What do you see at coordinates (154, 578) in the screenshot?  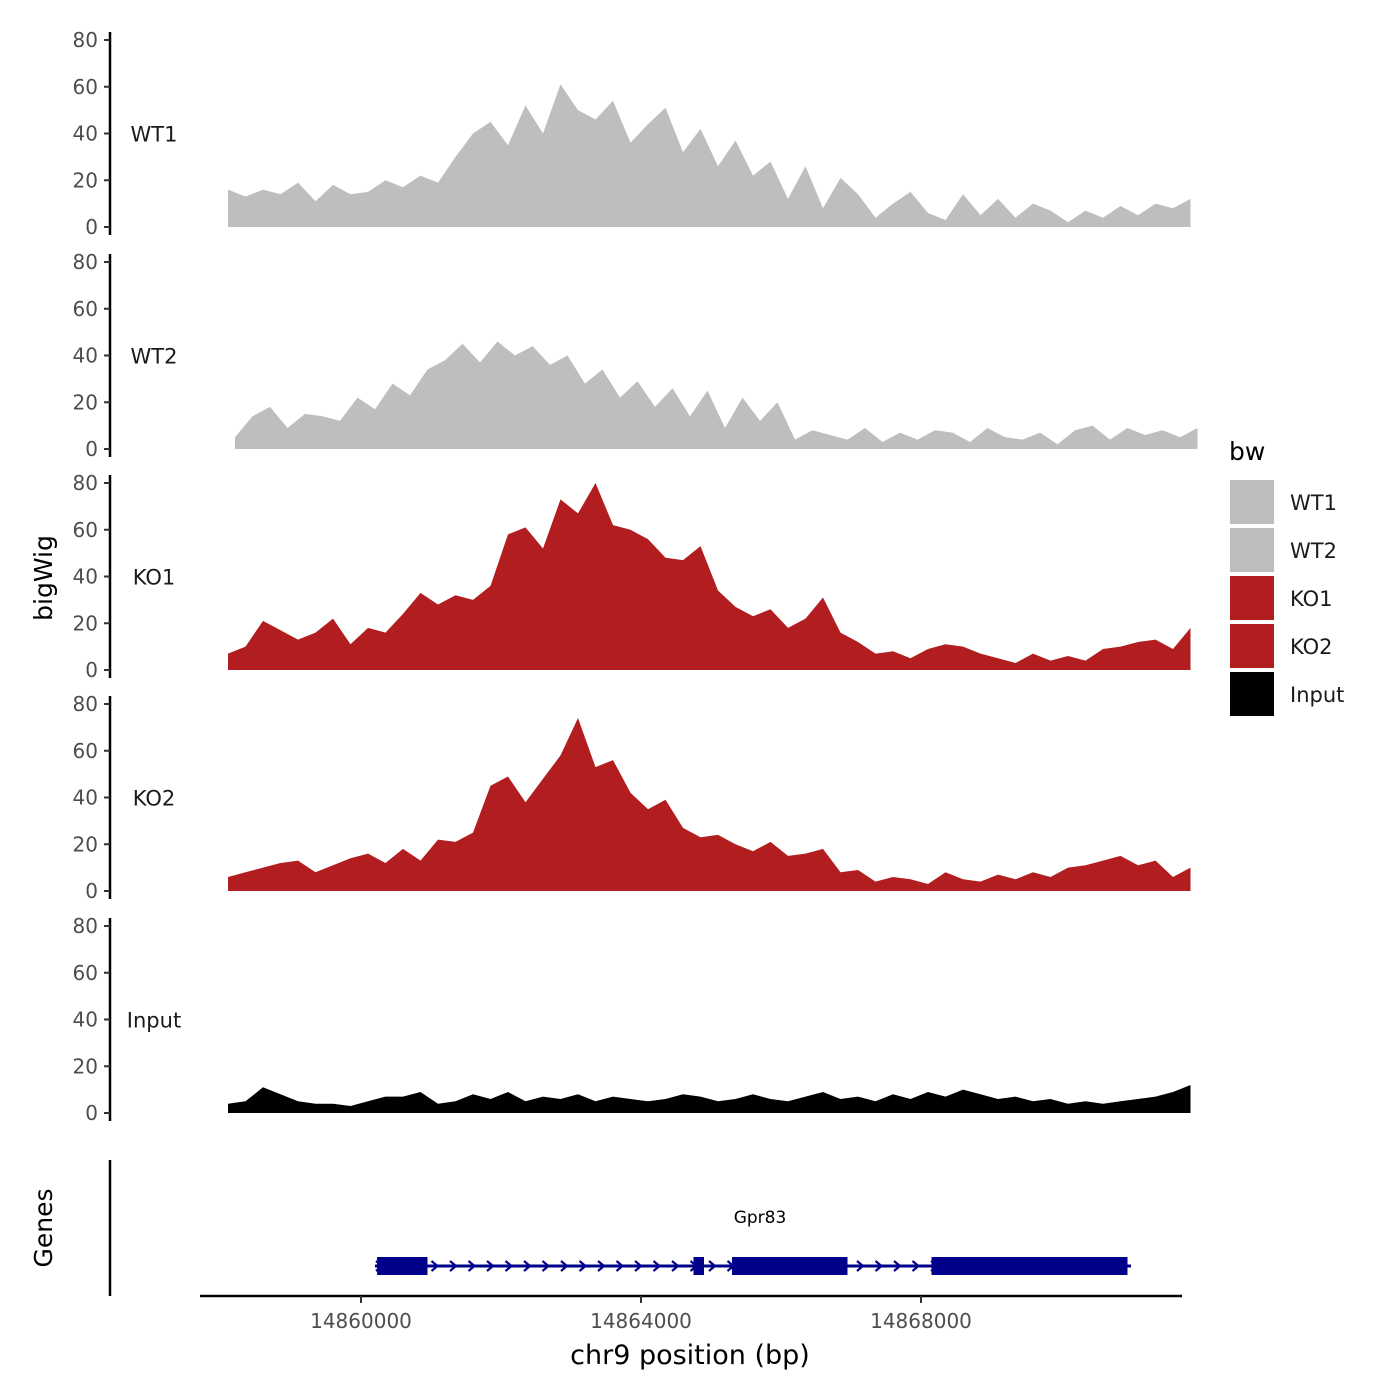 I see `track-label-ko1: KO1` at bounding box center [154, 578].